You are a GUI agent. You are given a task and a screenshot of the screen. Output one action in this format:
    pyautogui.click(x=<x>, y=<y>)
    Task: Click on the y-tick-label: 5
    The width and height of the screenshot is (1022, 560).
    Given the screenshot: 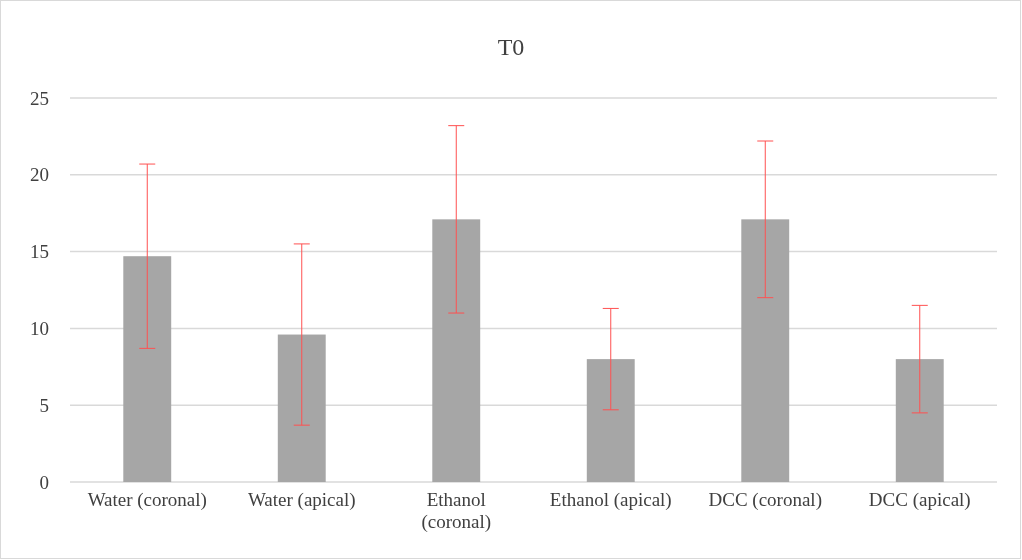 What is the action you would take?
    pyautogui.click(x=44, y=405)
    